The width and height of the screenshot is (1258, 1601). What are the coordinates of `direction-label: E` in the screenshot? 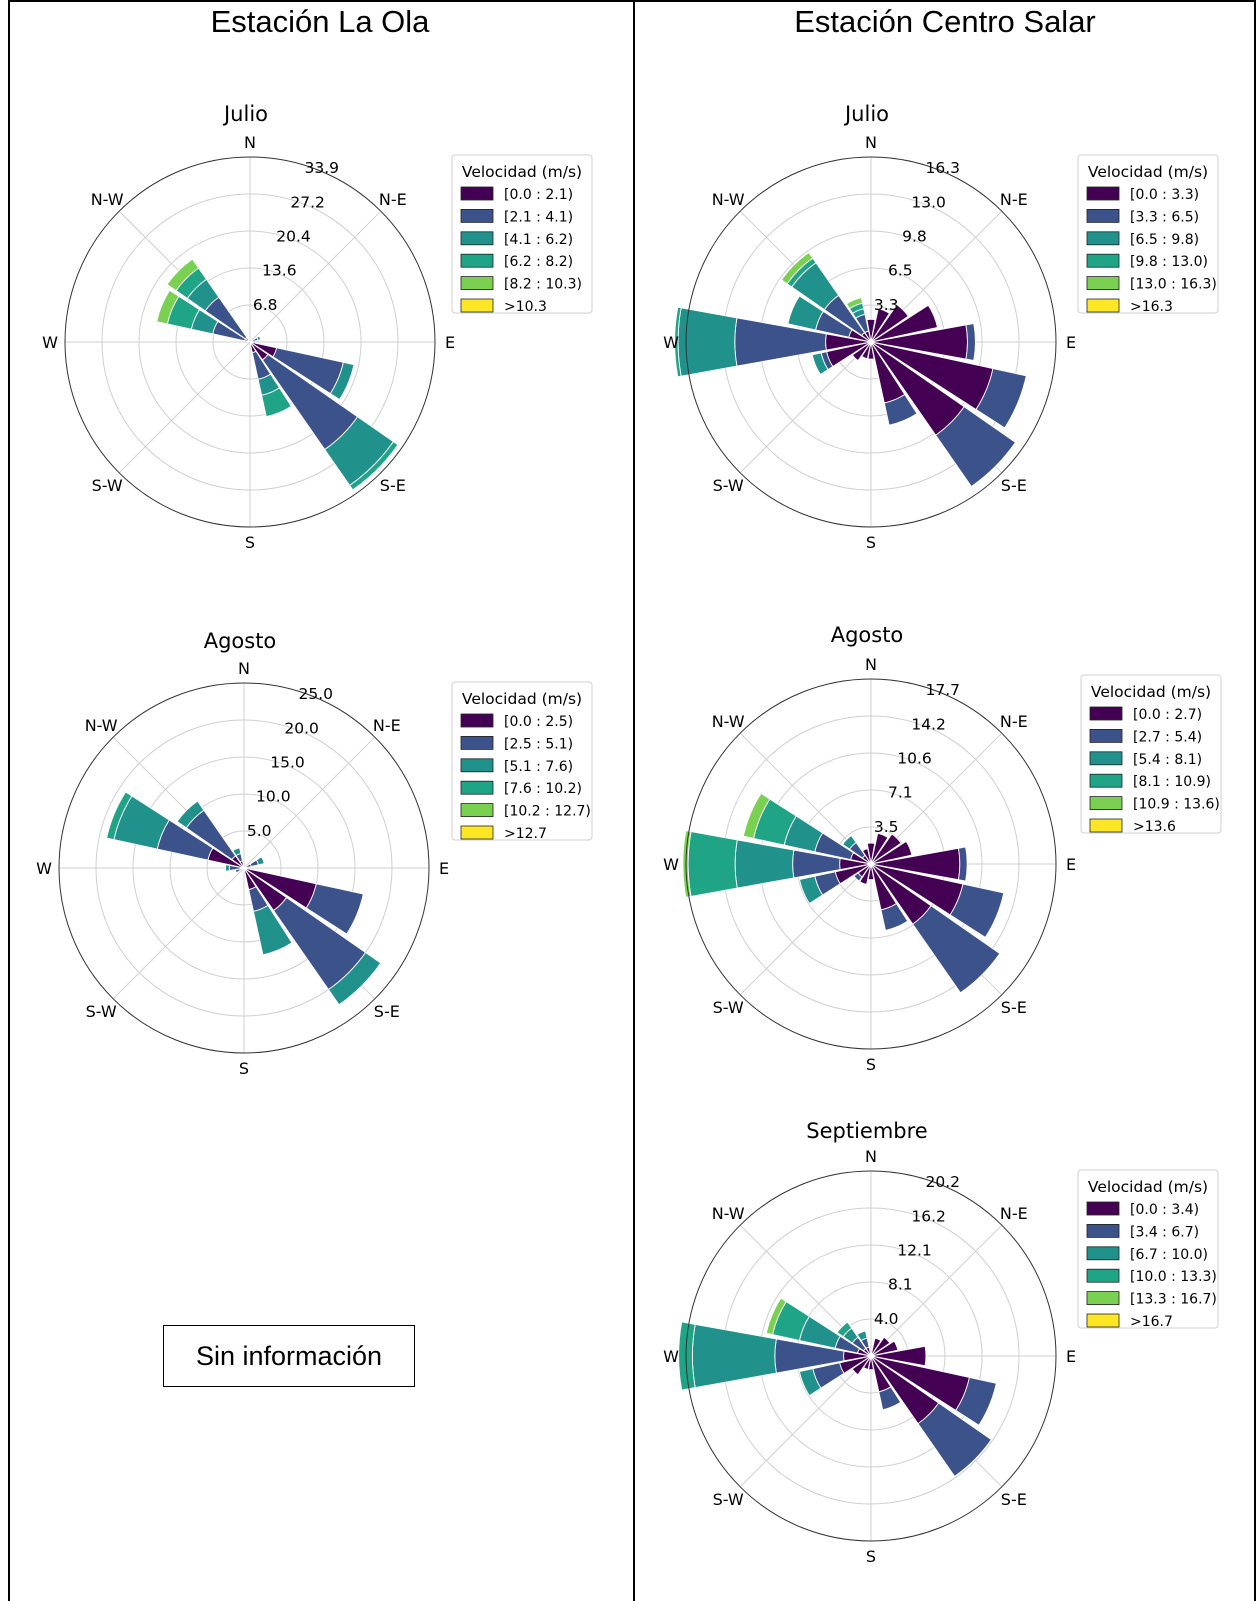 It's located at (450, 342).